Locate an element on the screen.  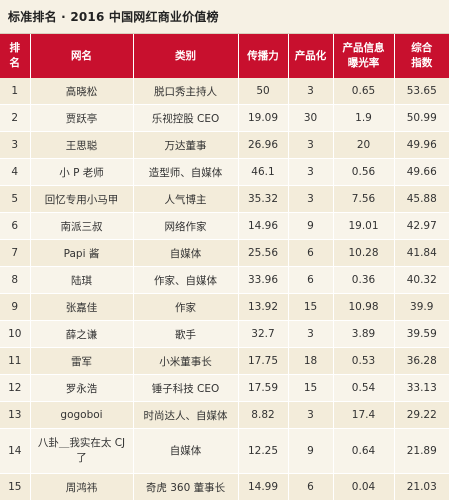
cell-exposure: 0.36 is located at coordinates (364, 280).